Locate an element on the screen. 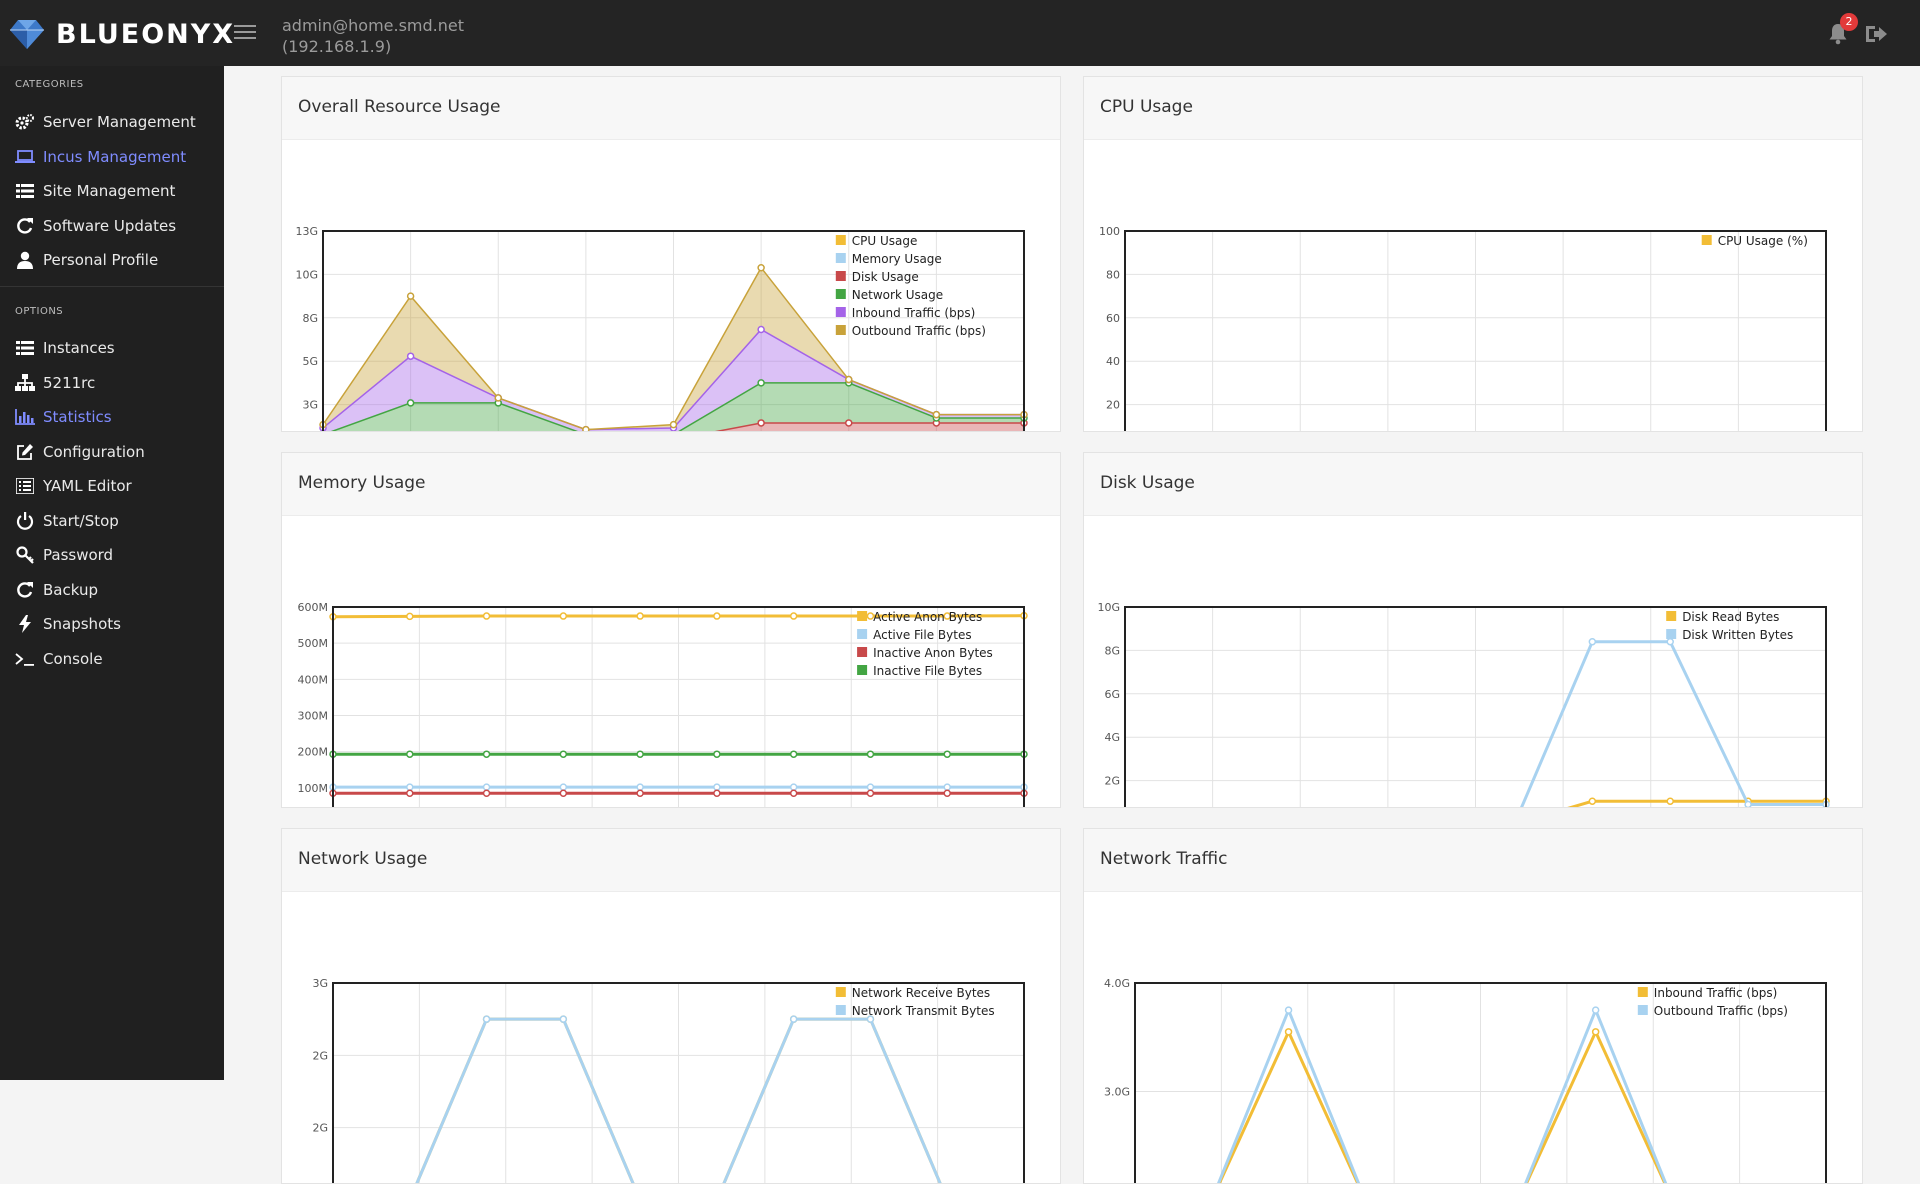  brand: BLUEONYX is located at coordinates (122, 34).